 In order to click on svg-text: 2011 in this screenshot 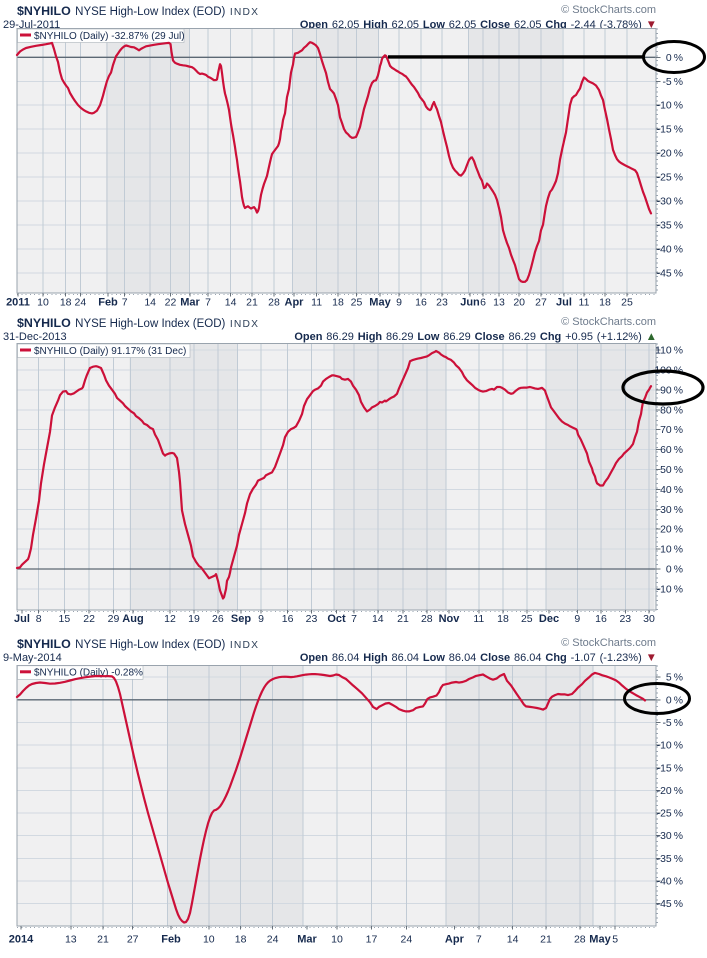, I will do `click(18, 303)`.